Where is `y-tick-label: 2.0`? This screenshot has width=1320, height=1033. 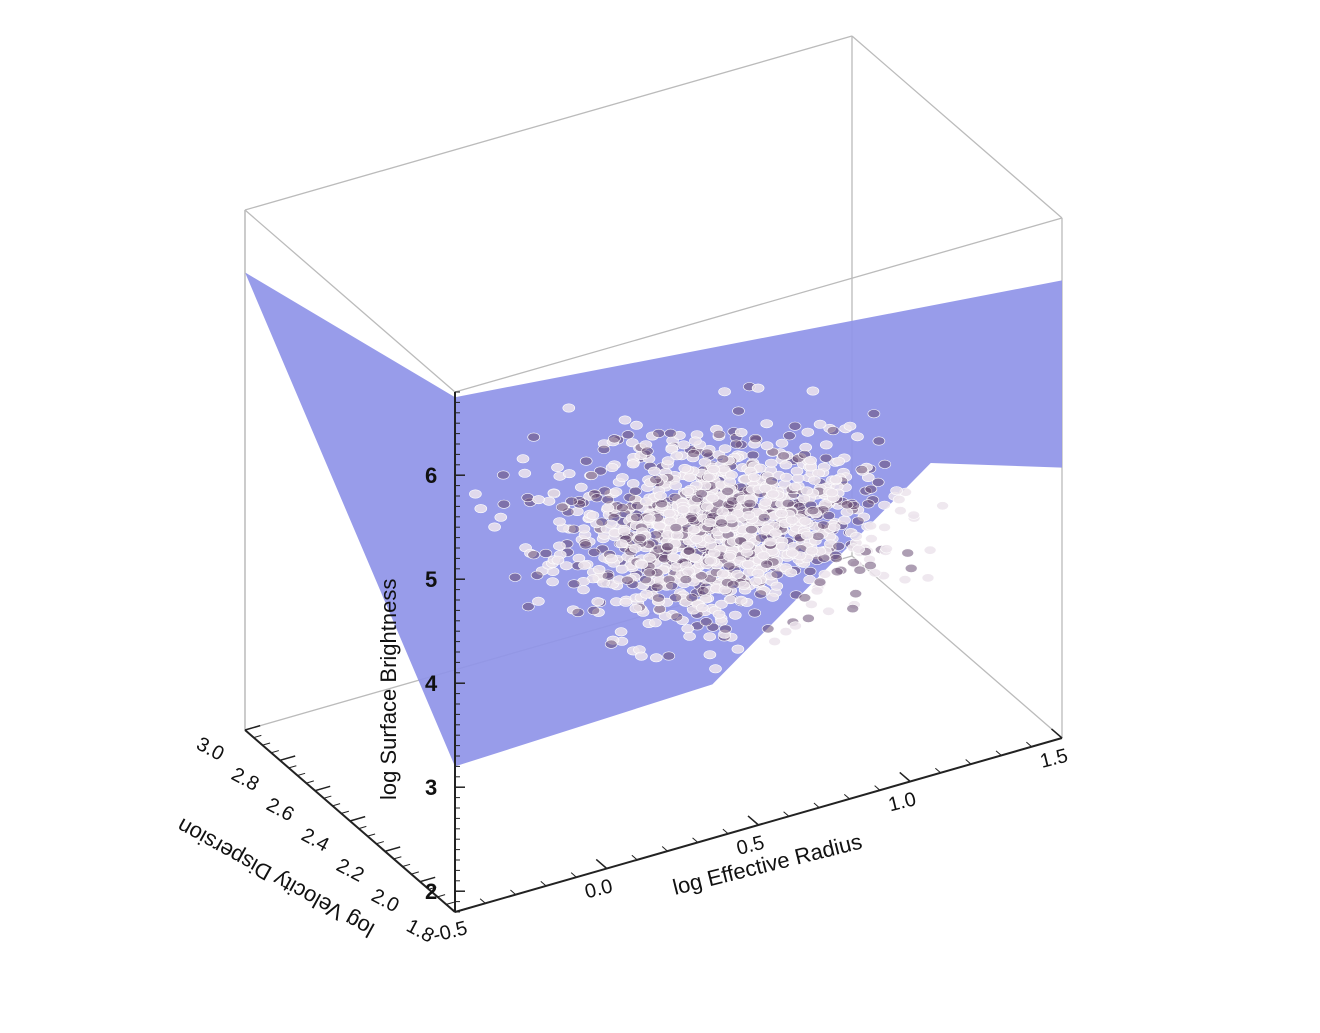 y-tick-label: 2.0 is located at coordinates (385, 901).